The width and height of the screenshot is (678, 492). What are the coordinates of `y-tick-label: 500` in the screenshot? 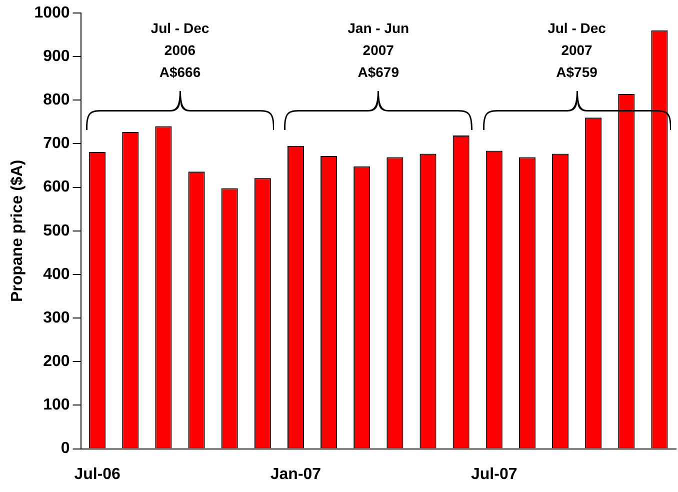 It's located at (56, 231).